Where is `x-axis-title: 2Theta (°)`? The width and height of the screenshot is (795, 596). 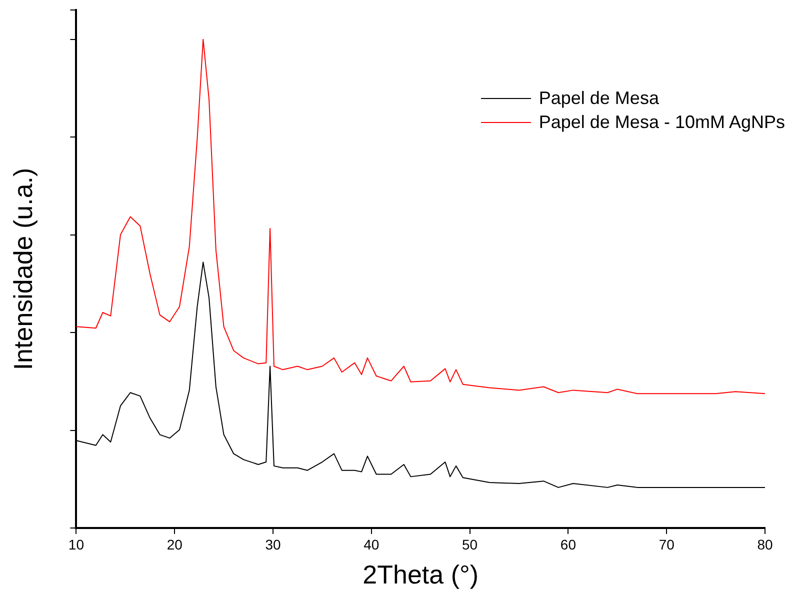 x-axis-title: 2Theta (°) is located at coordinates (420, 575).